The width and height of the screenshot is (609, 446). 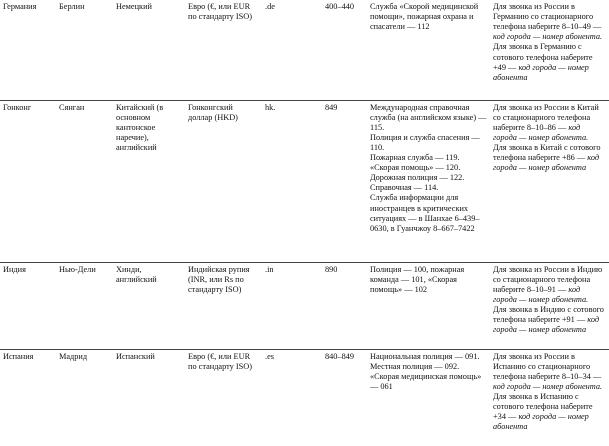 I want to click on table-cell: Германия, so click(x=20, y=6).